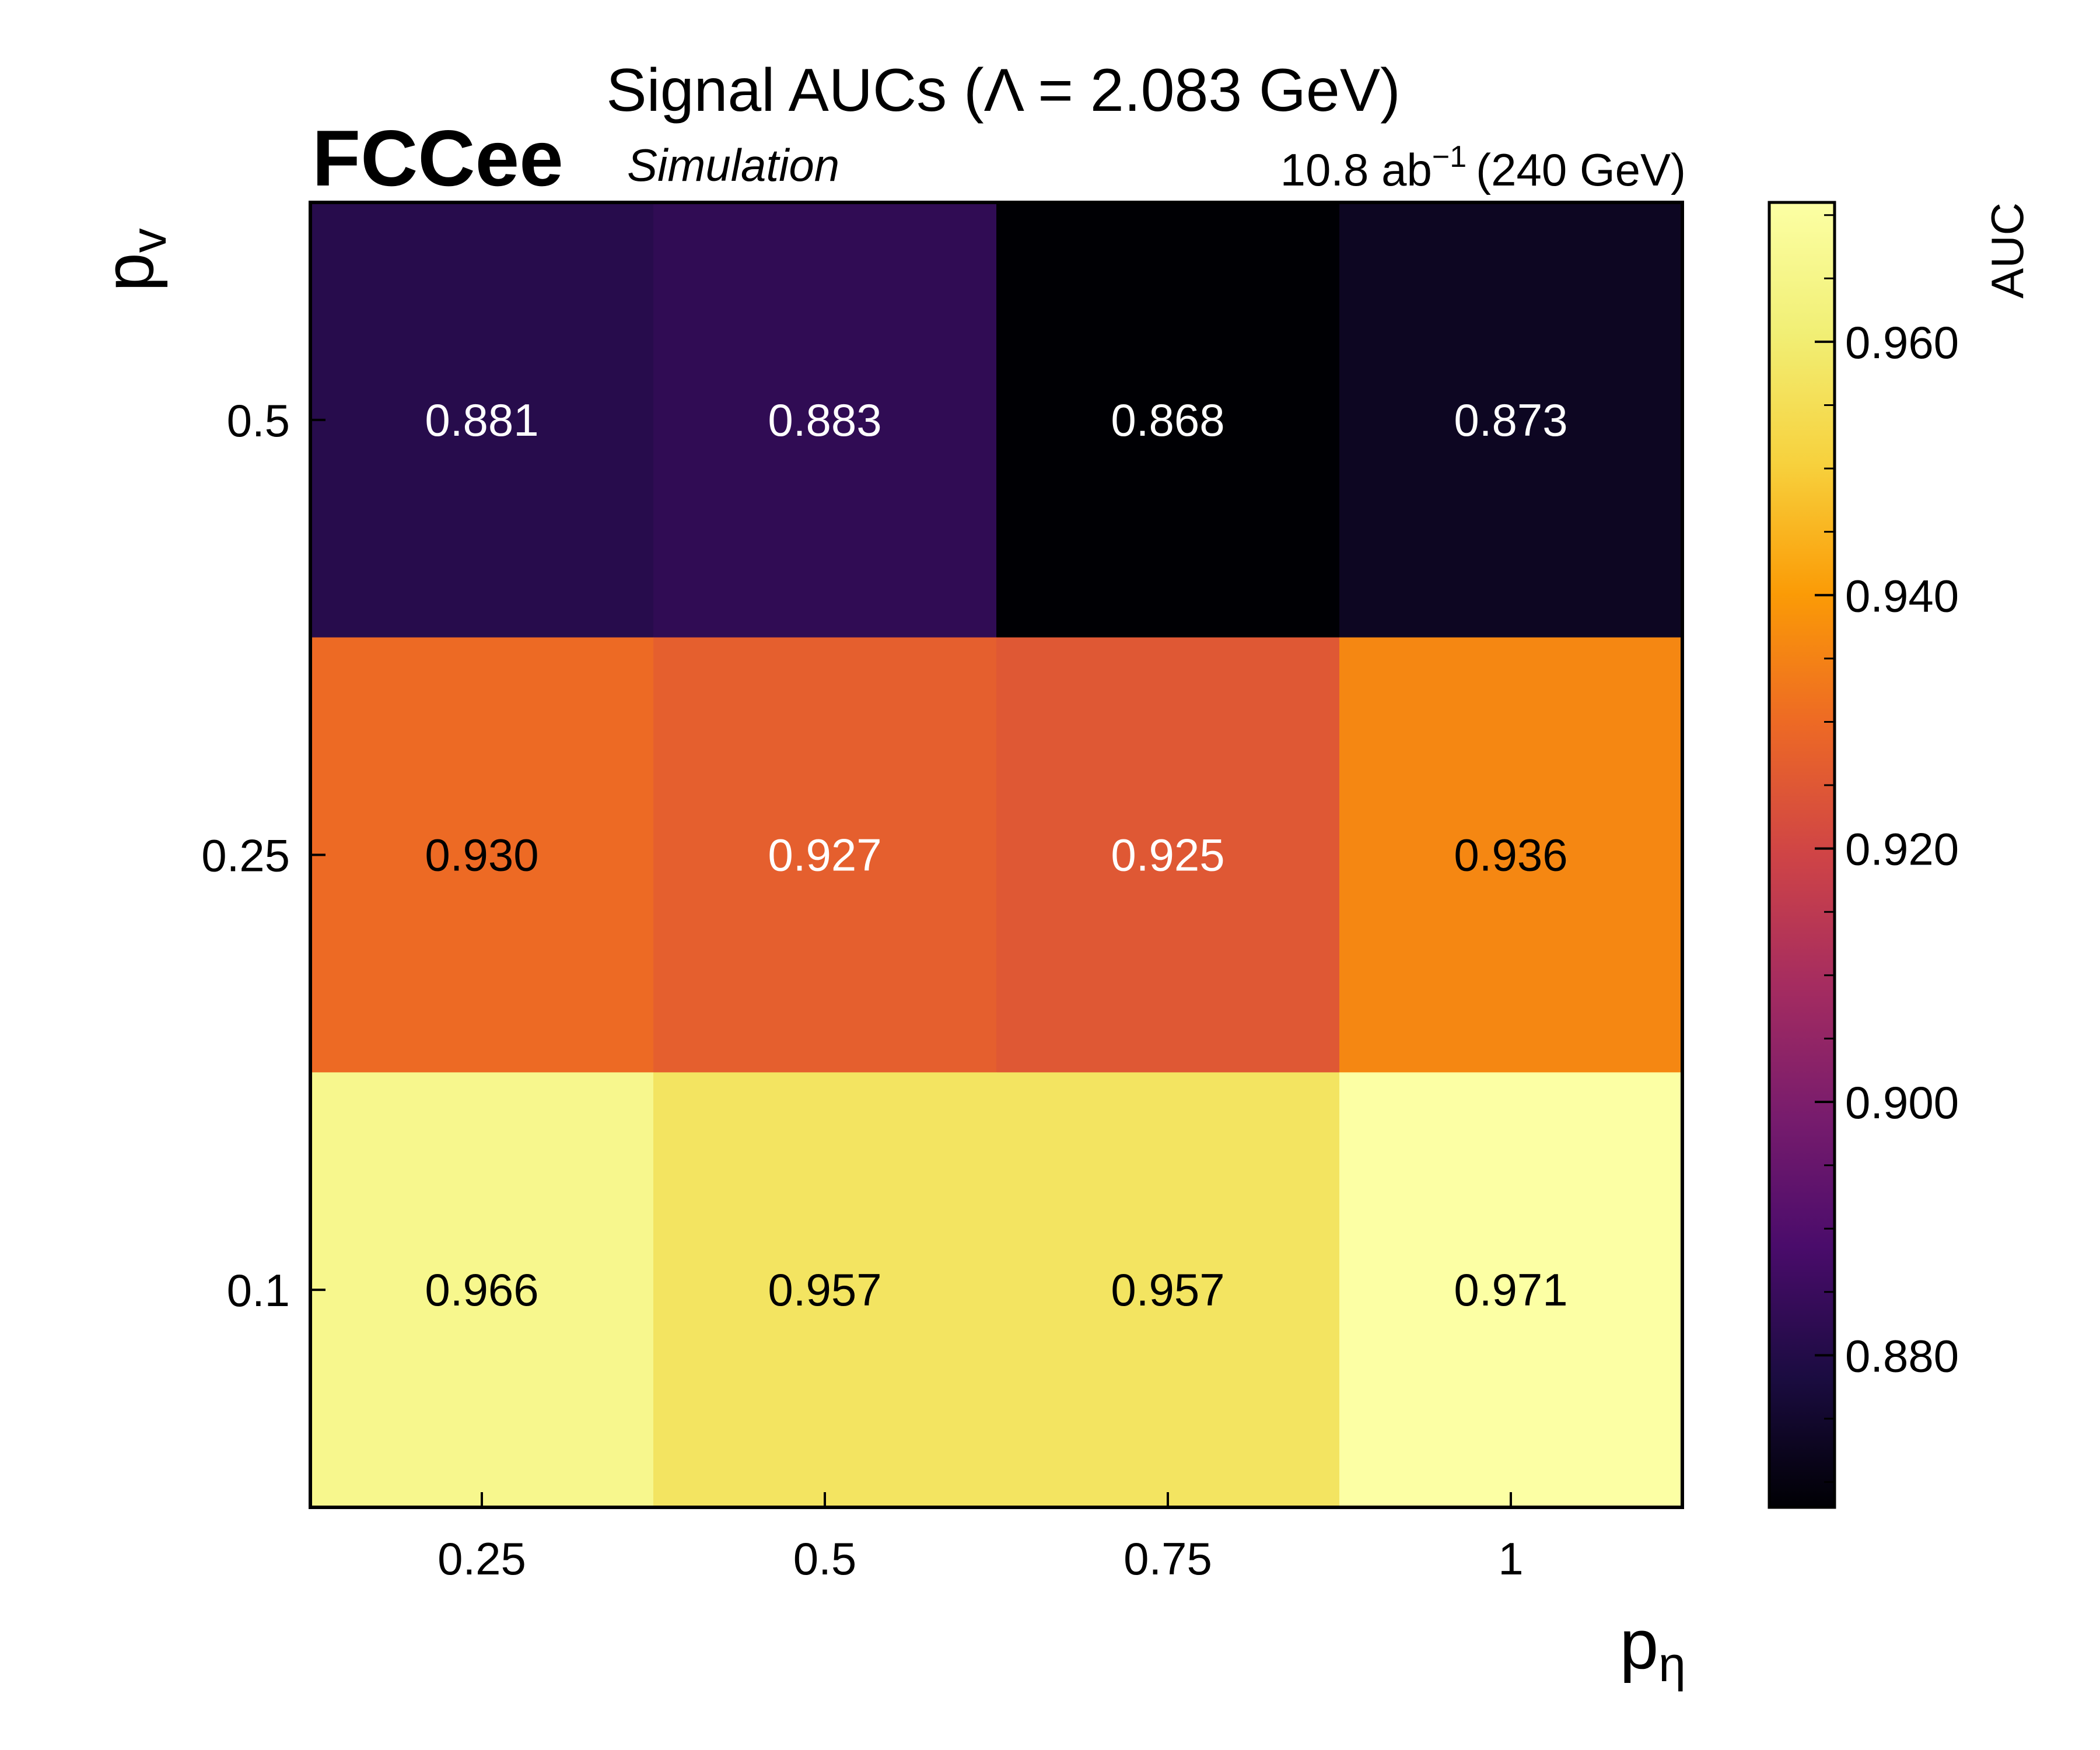  I want to click on colorbar-tick-label: 0.960, so click(1902, 342).